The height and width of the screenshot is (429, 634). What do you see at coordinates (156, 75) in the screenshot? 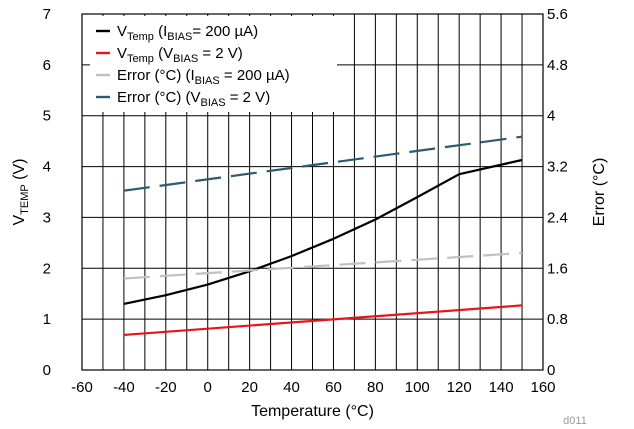
I see `legend-text-part: Error (°C) (I` at bounding box center [156, 75].